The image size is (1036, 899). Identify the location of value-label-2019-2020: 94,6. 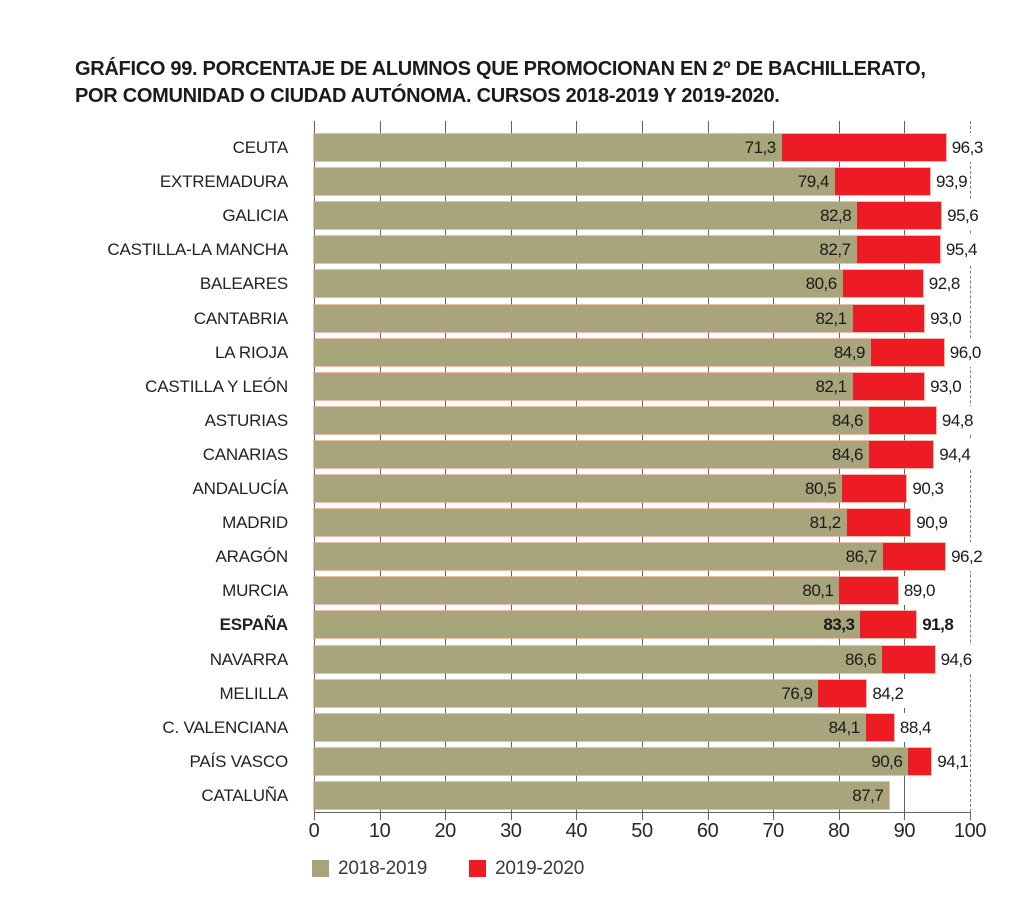
(956, 659).